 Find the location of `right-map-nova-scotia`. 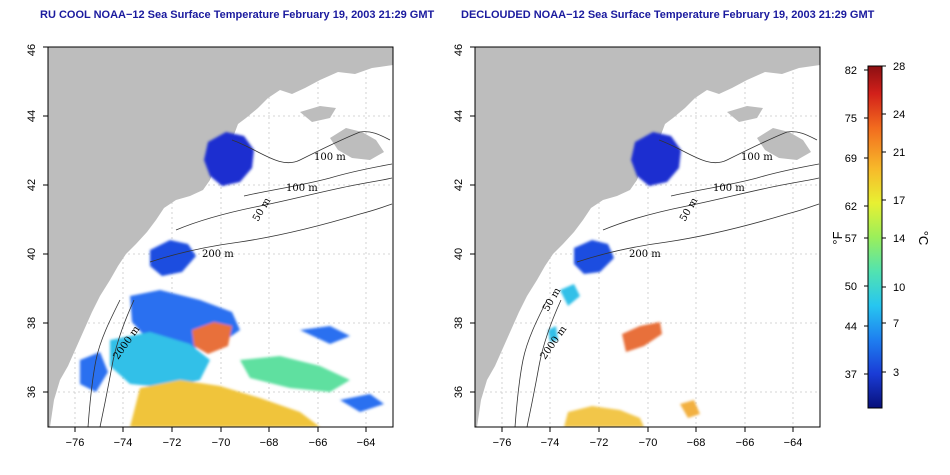

right-map-nova-scotia is located at coordinates (784, 144).